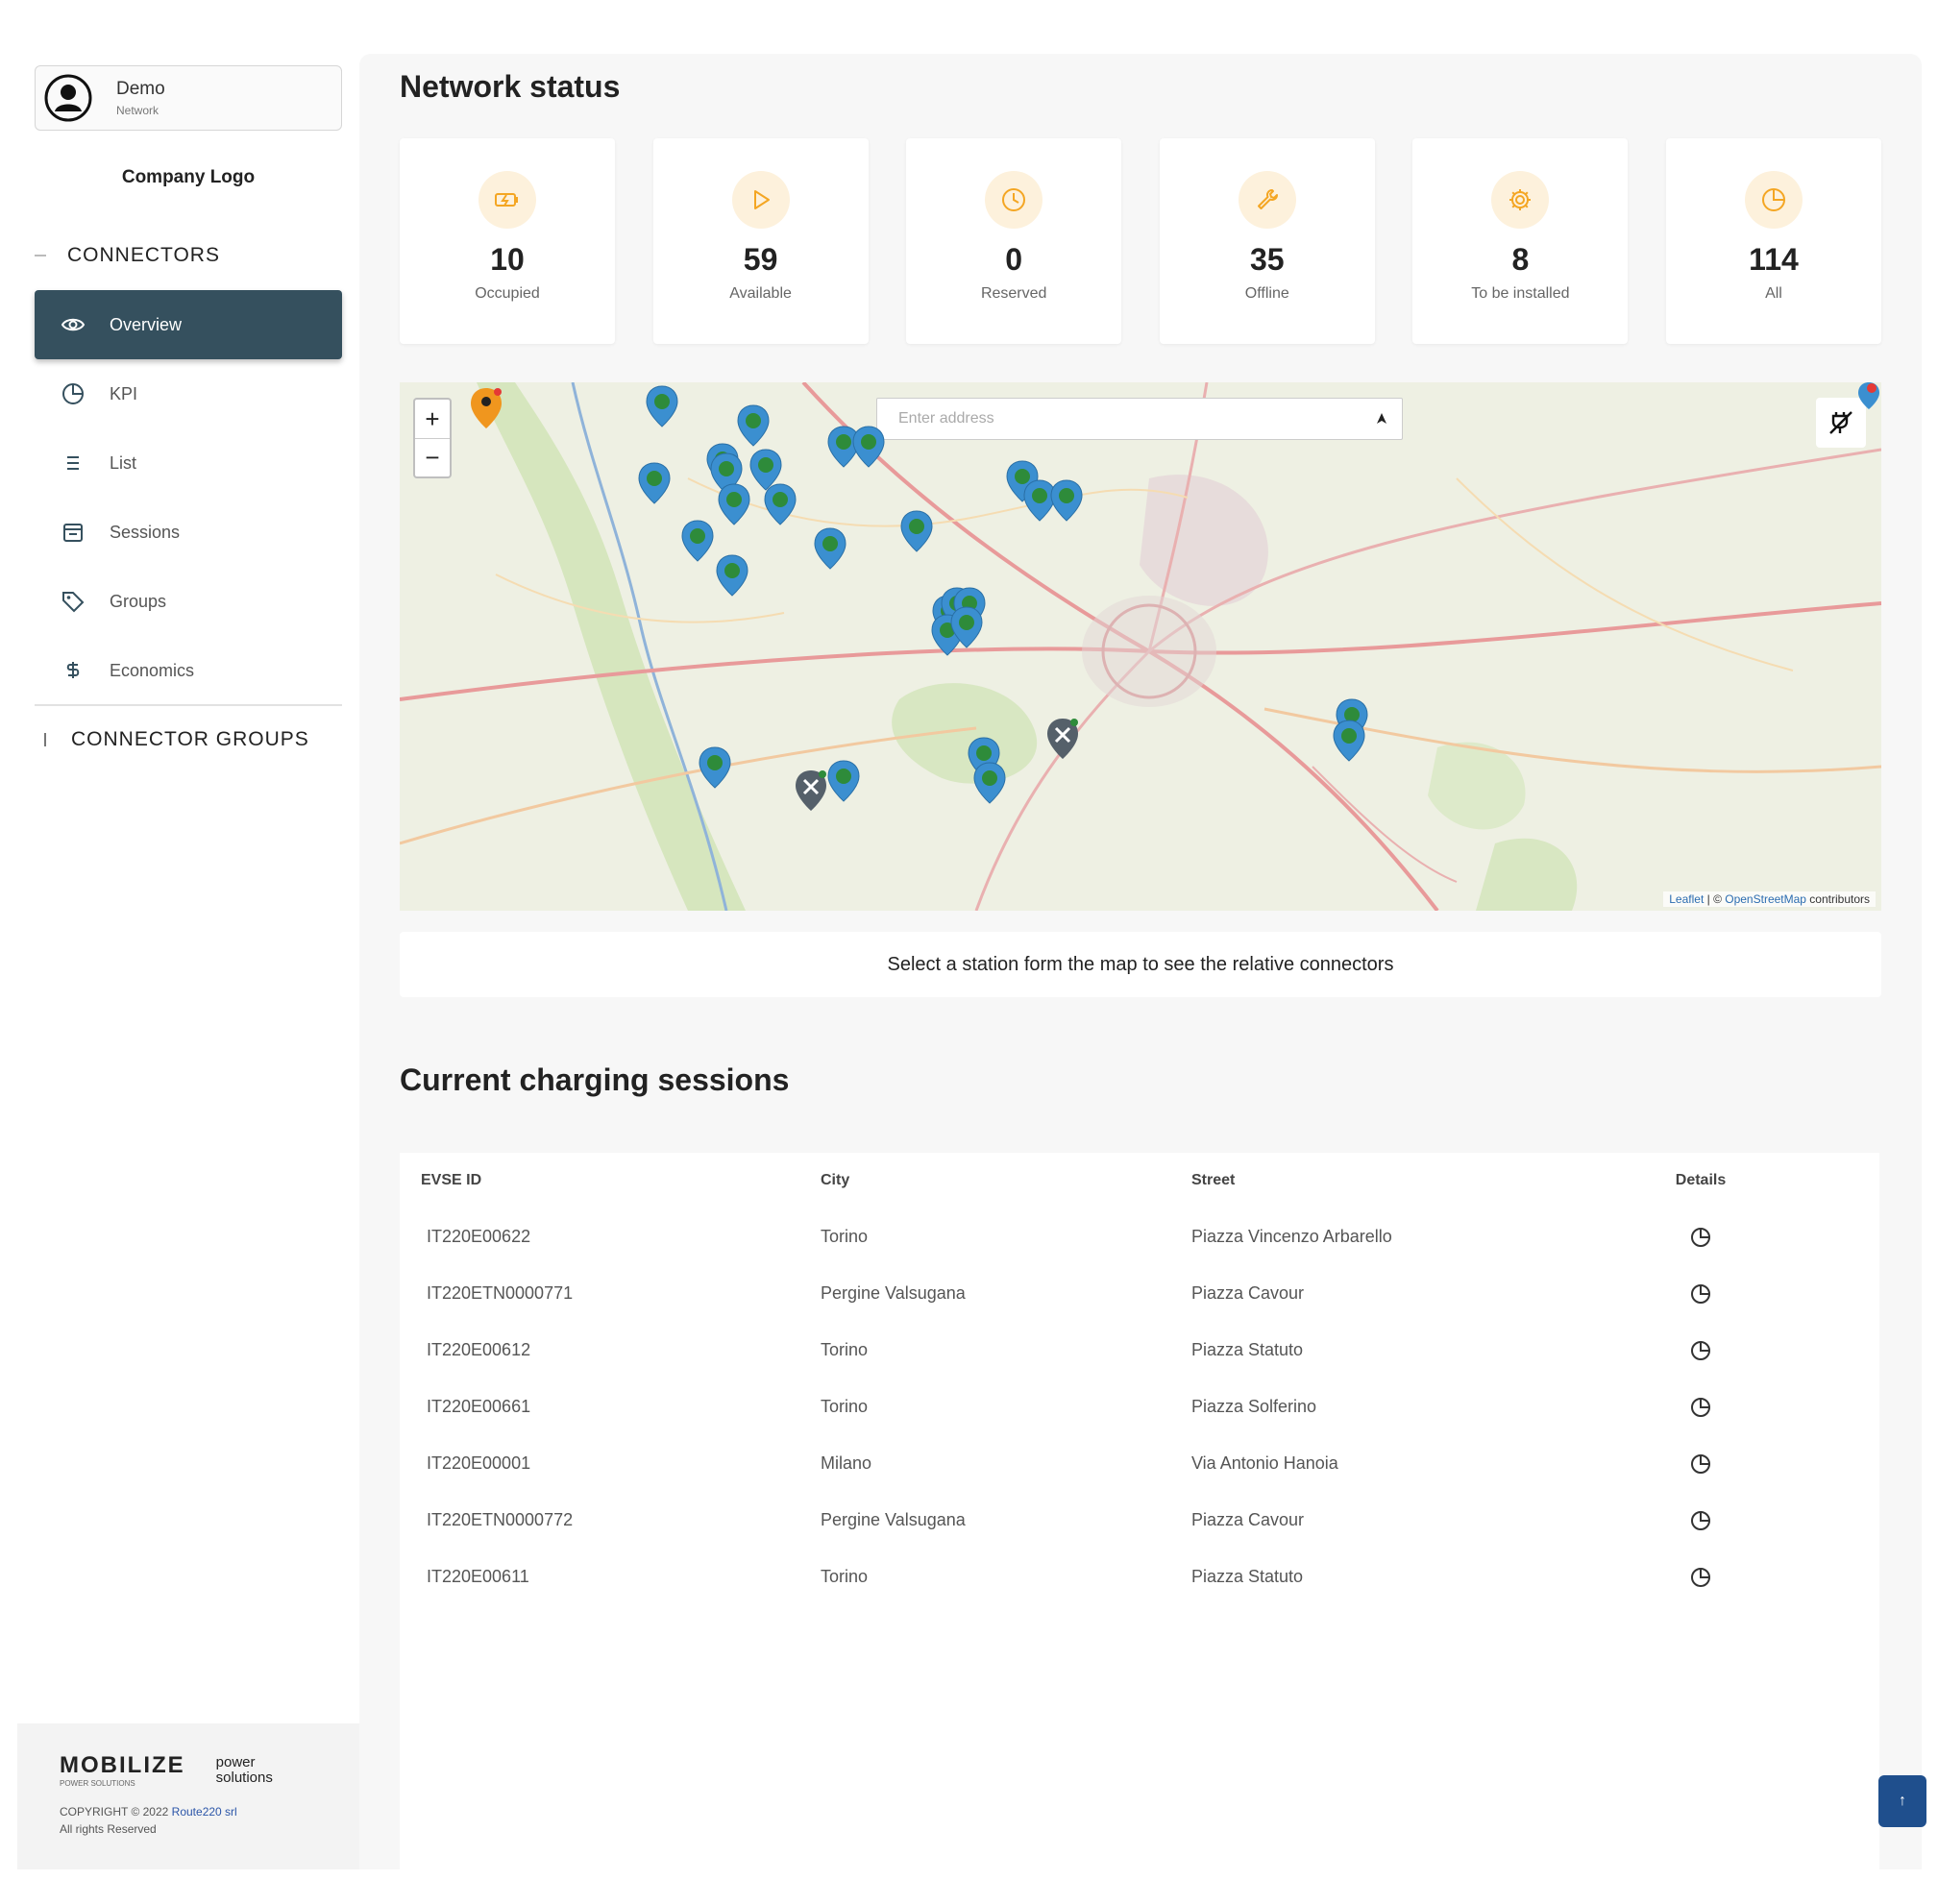  What do you see at coordinates (433, 457) in the screenshot?
I see `zoom-out-button: −` at bounding box center [433, 457].